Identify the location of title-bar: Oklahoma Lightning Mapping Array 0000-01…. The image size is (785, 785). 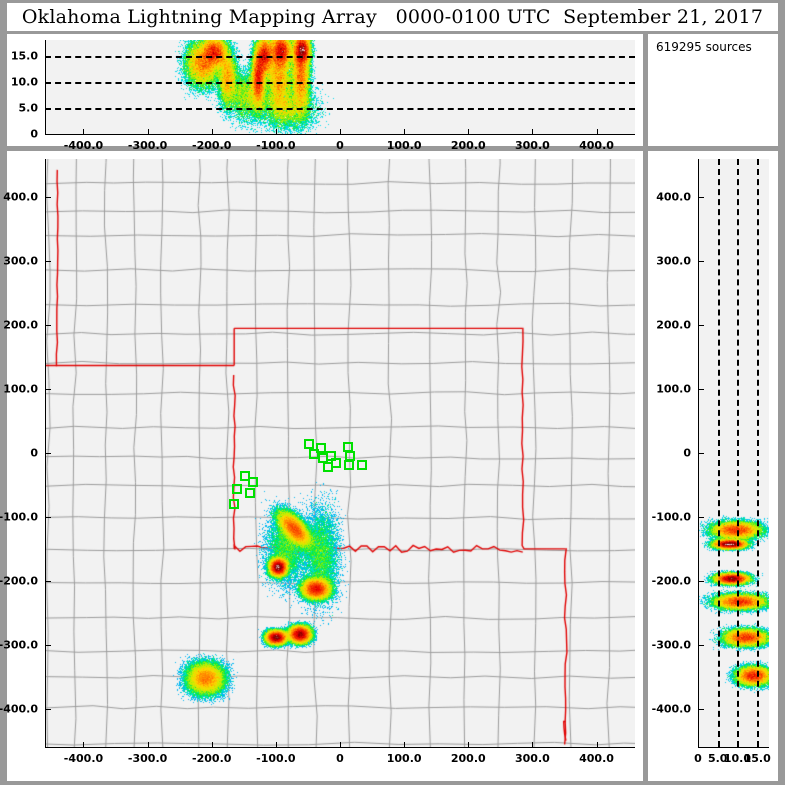
(392, 17).